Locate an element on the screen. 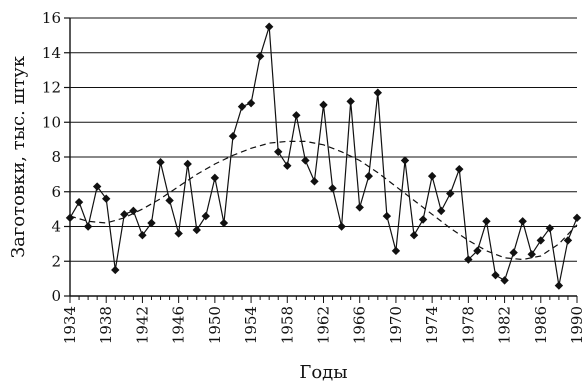  x-tick-label: 1966 is located at coordinates (360, 325).